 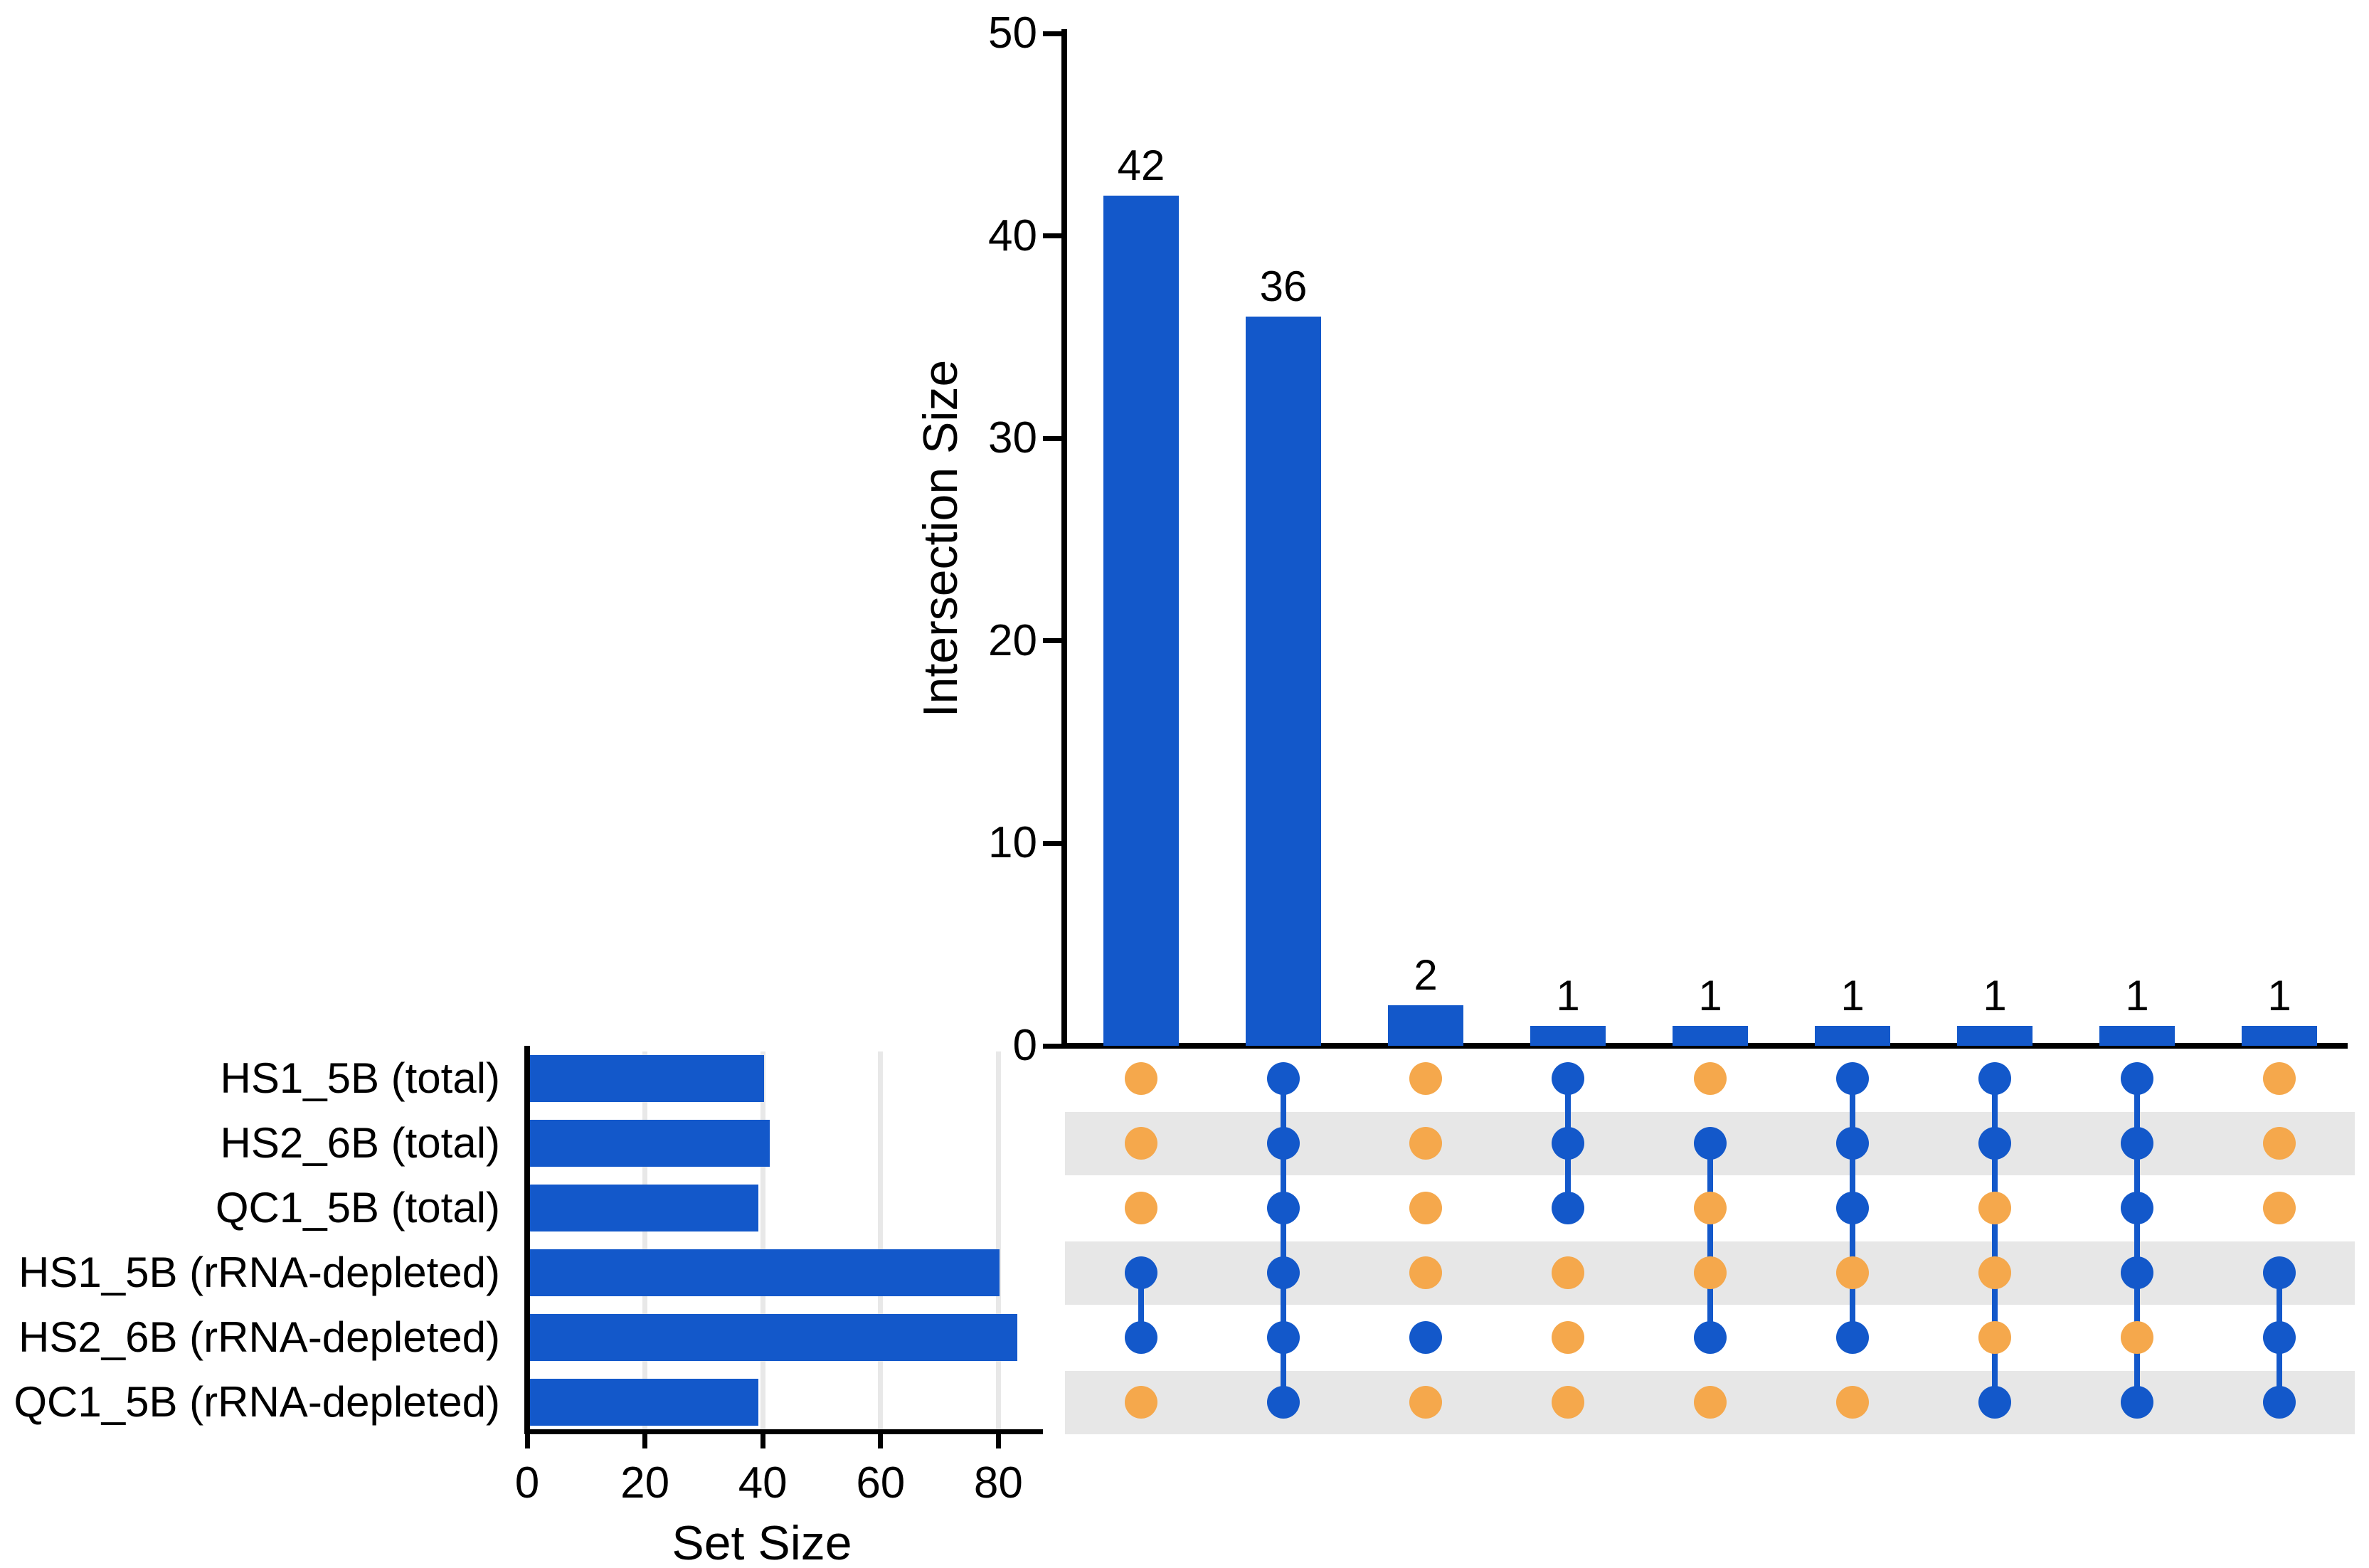 I want to click on set-size-axis-label: Set Size, so click(x=762, y=1542).